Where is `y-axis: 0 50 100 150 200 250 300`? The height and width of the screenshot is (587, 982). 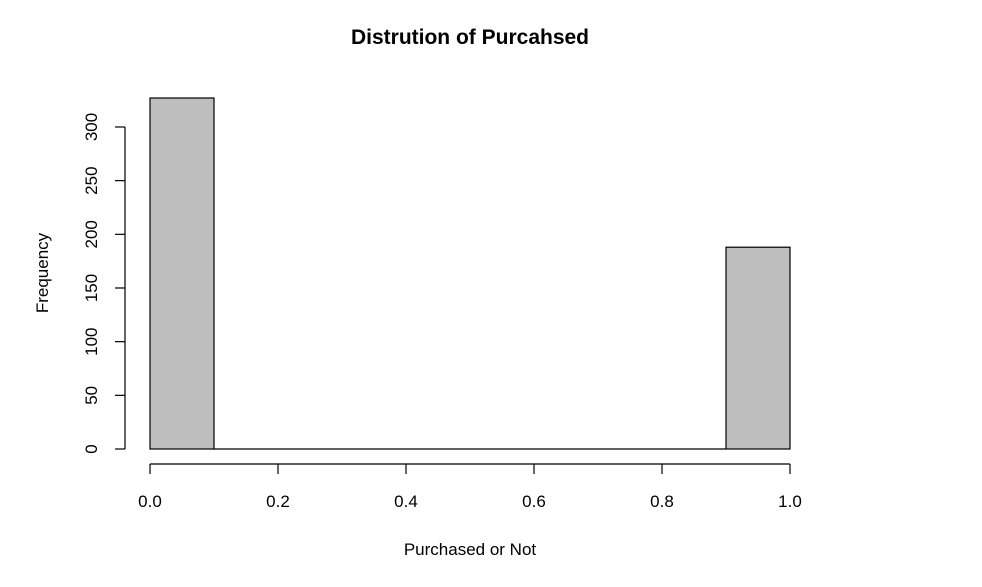
y-axis: 0 50 100 150 200 250 300 is located at coordinates (104, 283).